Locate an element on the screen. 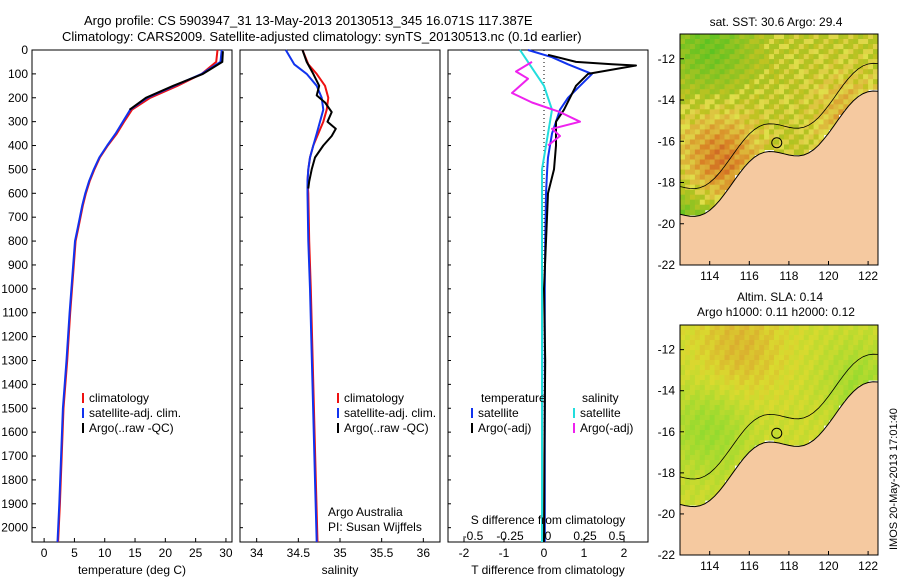 This screenshot has width=900, height=580. y-tick-label: 100 is located at coordinates (18, 74).